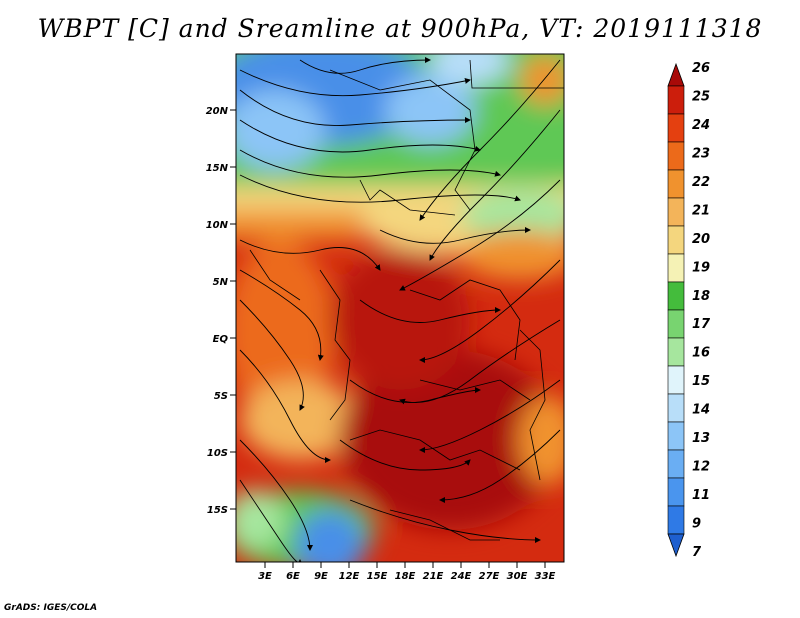  I want to click on lat-label-15n: 15N, so click(217, 168).